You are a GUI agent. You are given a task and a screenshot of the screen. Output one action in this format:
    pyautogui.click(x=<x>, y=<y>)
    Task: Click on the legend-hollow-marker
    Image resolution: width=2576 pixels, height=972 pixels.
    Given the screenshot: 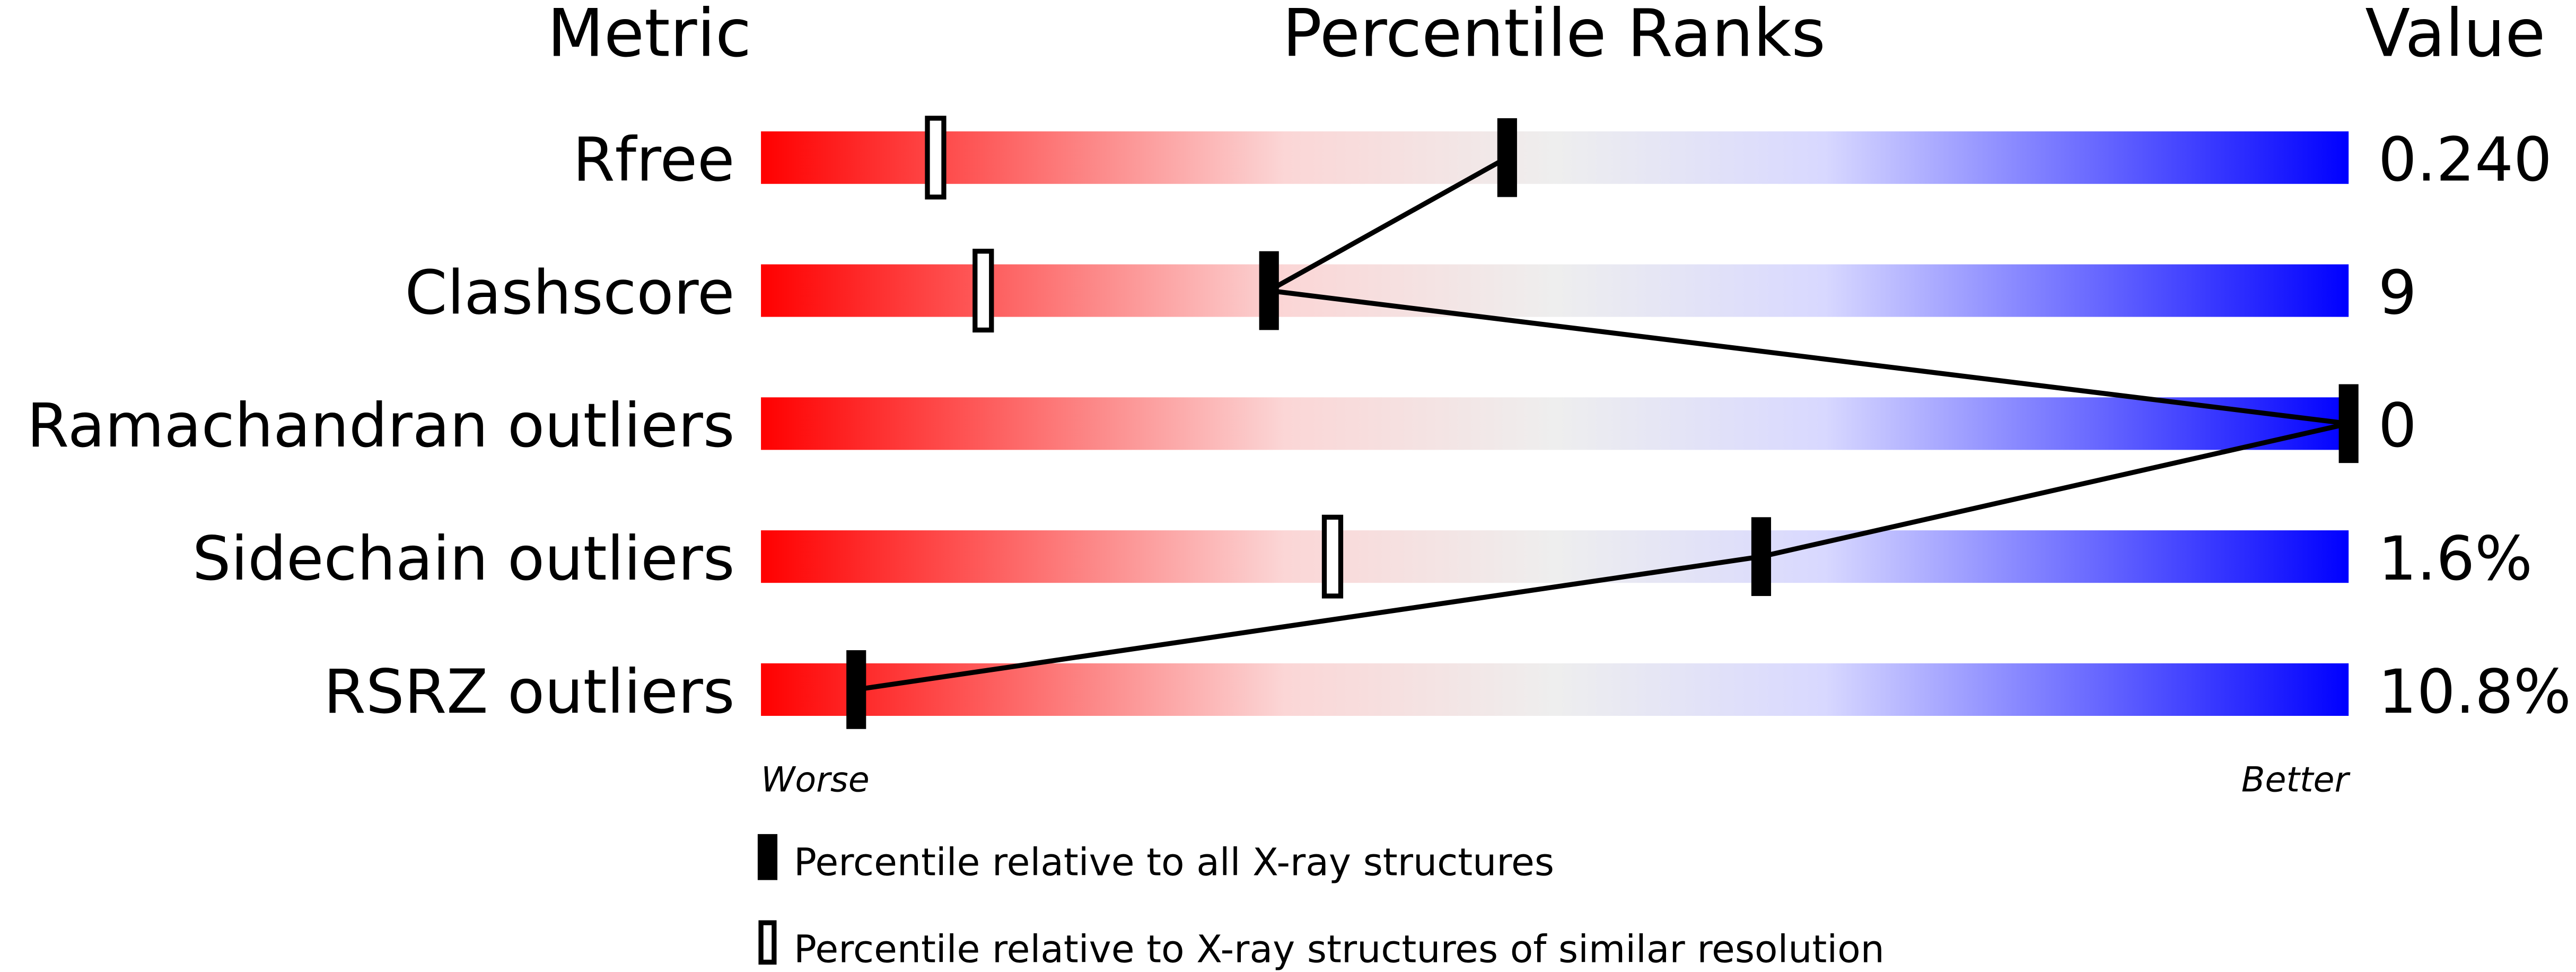 What is the action you would take?
    pyautogui.click(x=767, y=942)
    